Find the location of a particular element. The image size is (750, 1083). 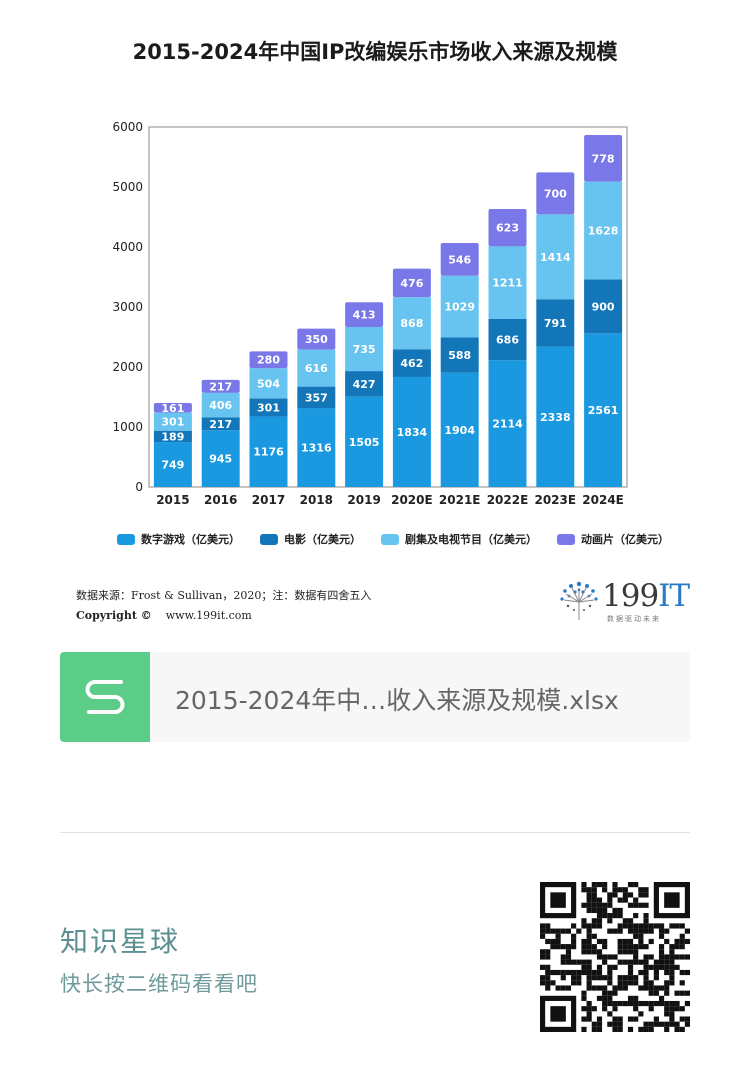

data-label: 1176 is located at coordinates (268, 452).